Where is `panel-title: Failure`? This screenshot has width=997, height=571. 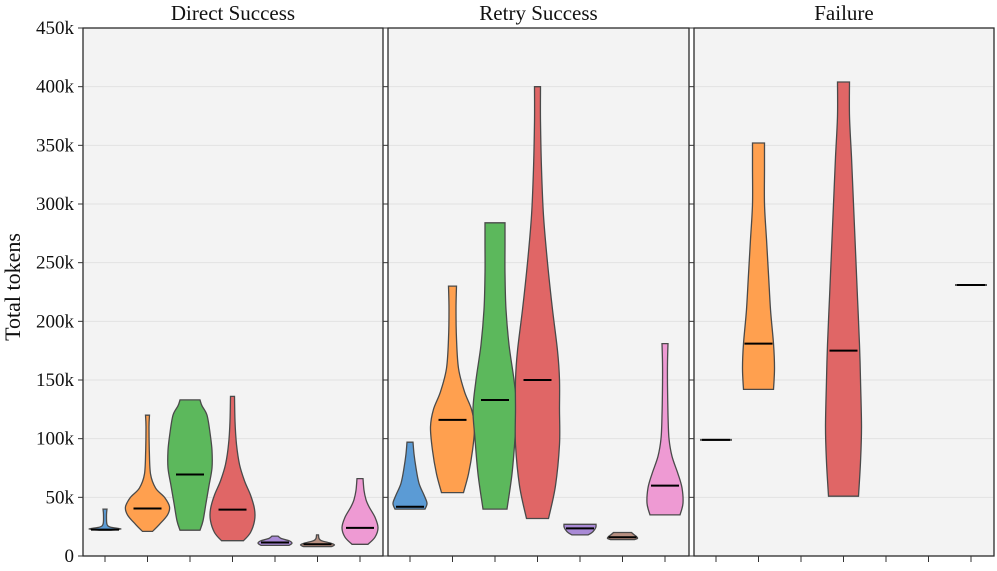 panel-title: Failure is located at coordinates (843, 13).